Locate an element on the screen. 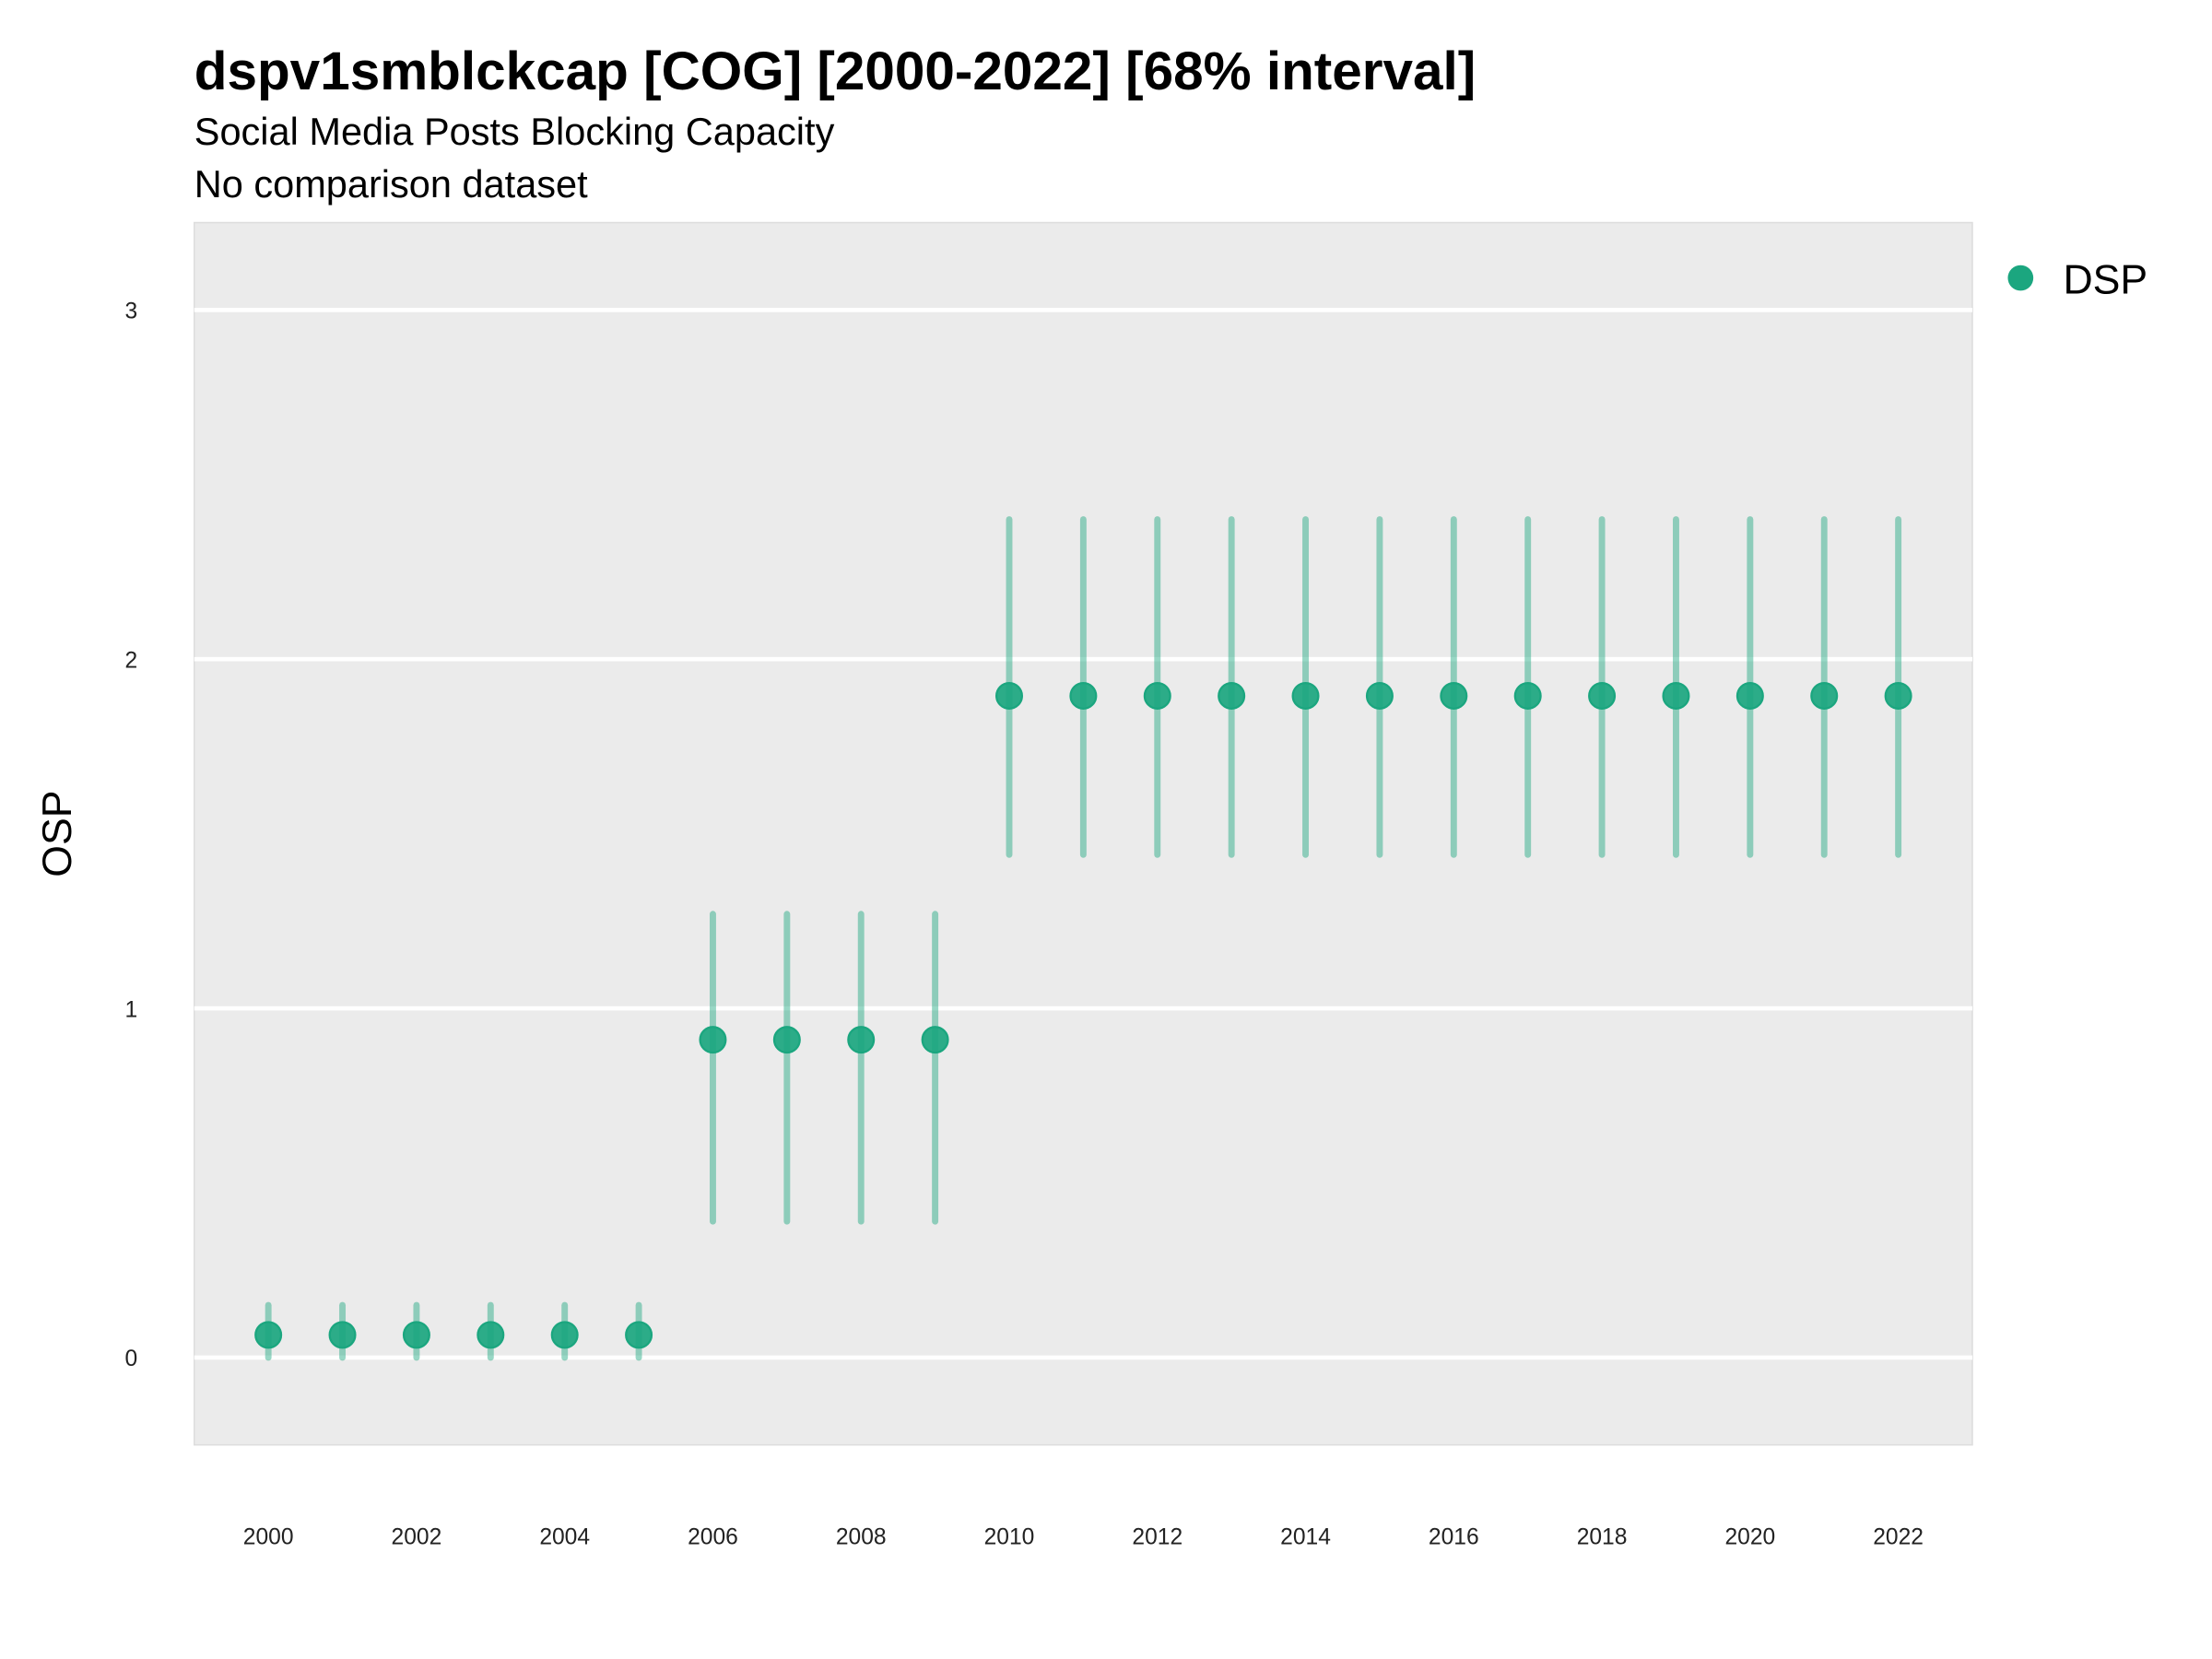 This screenshot has height=1659, width=2212. x-tick-label: 2016 is located at coordinates (1454, 1536).